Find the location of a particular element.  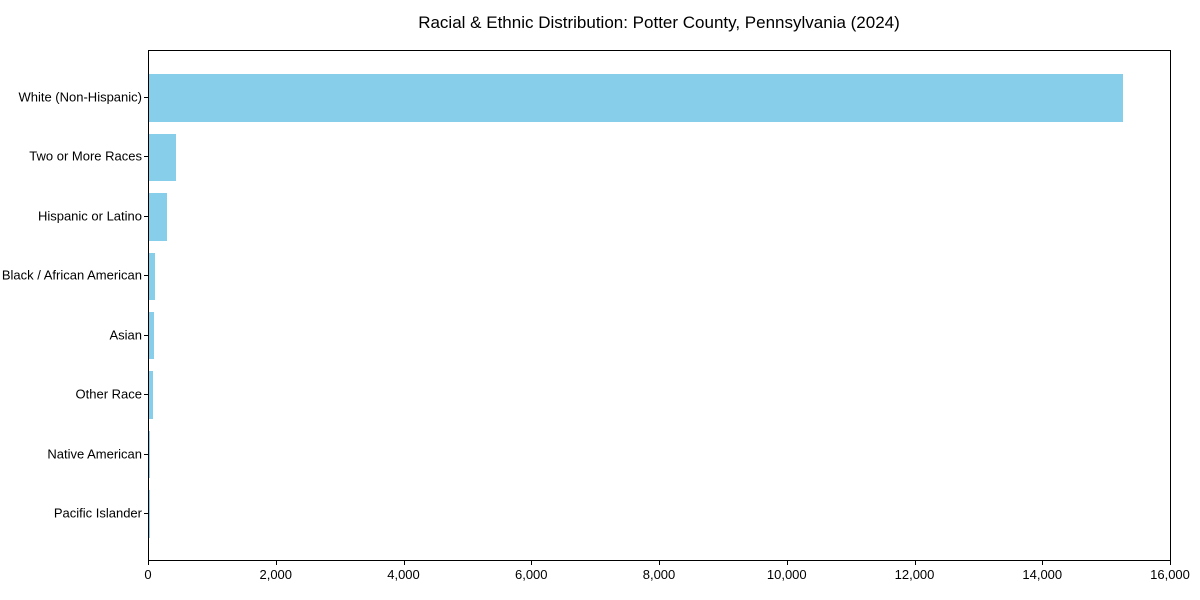

x-tick-label-8000: 8,000 is located at coordinates (659, 574).